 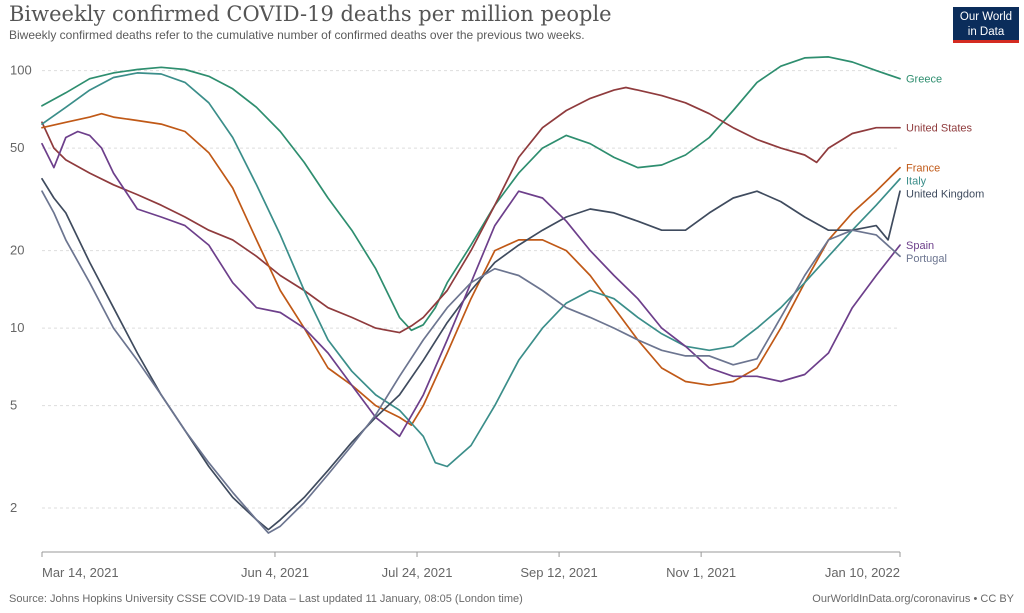 I want to click on y-tick-label: 20, so click(x=17, y=250).